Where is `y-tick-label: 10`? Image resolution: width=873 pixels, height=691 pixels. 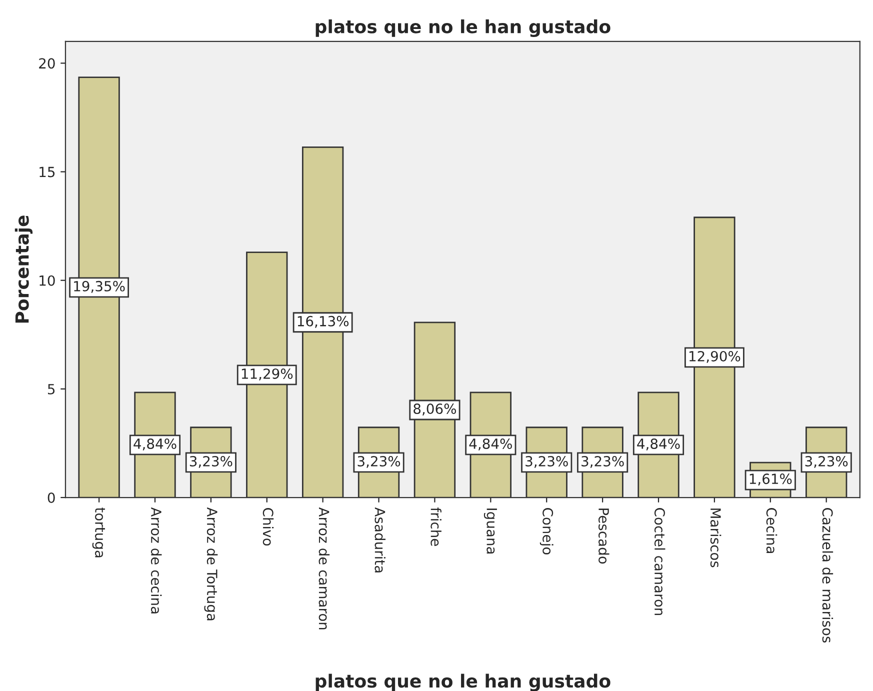 y-tick-label: 10 is located at coordinates (47, 280).